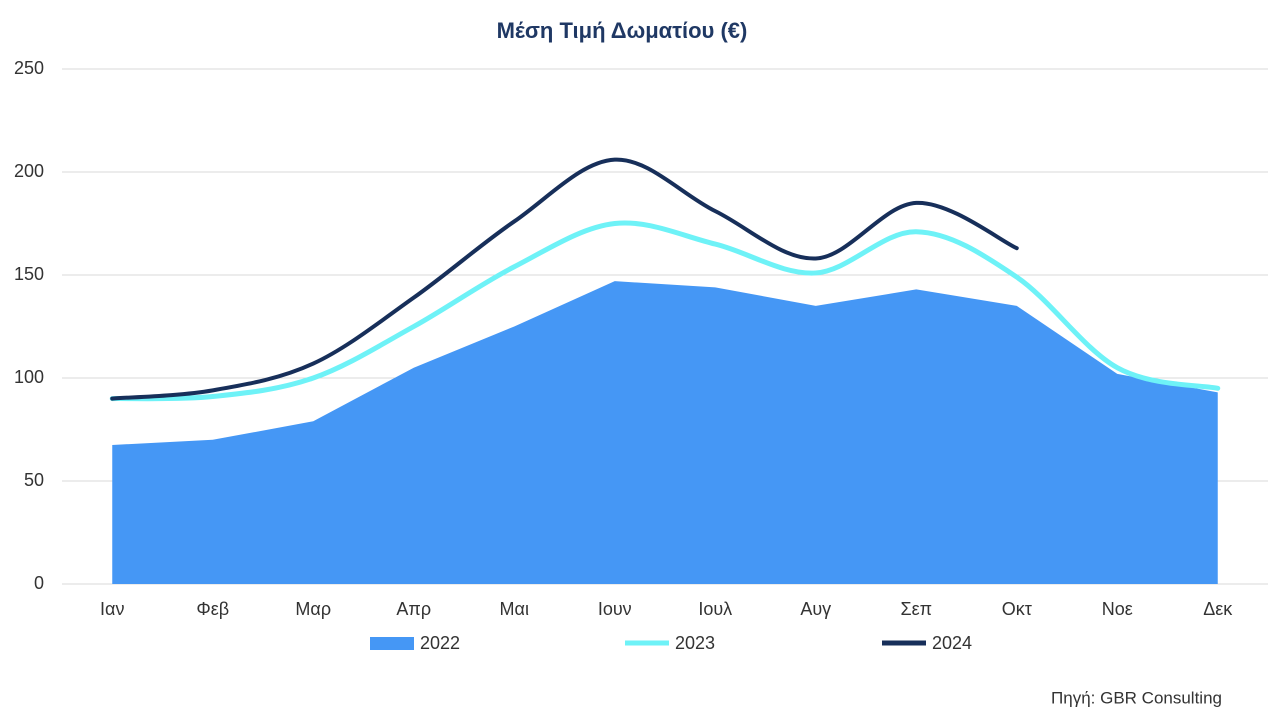 The height and width of the screenshot is (725, 1280). I want to click on legend-swatch, so click(392, 643).